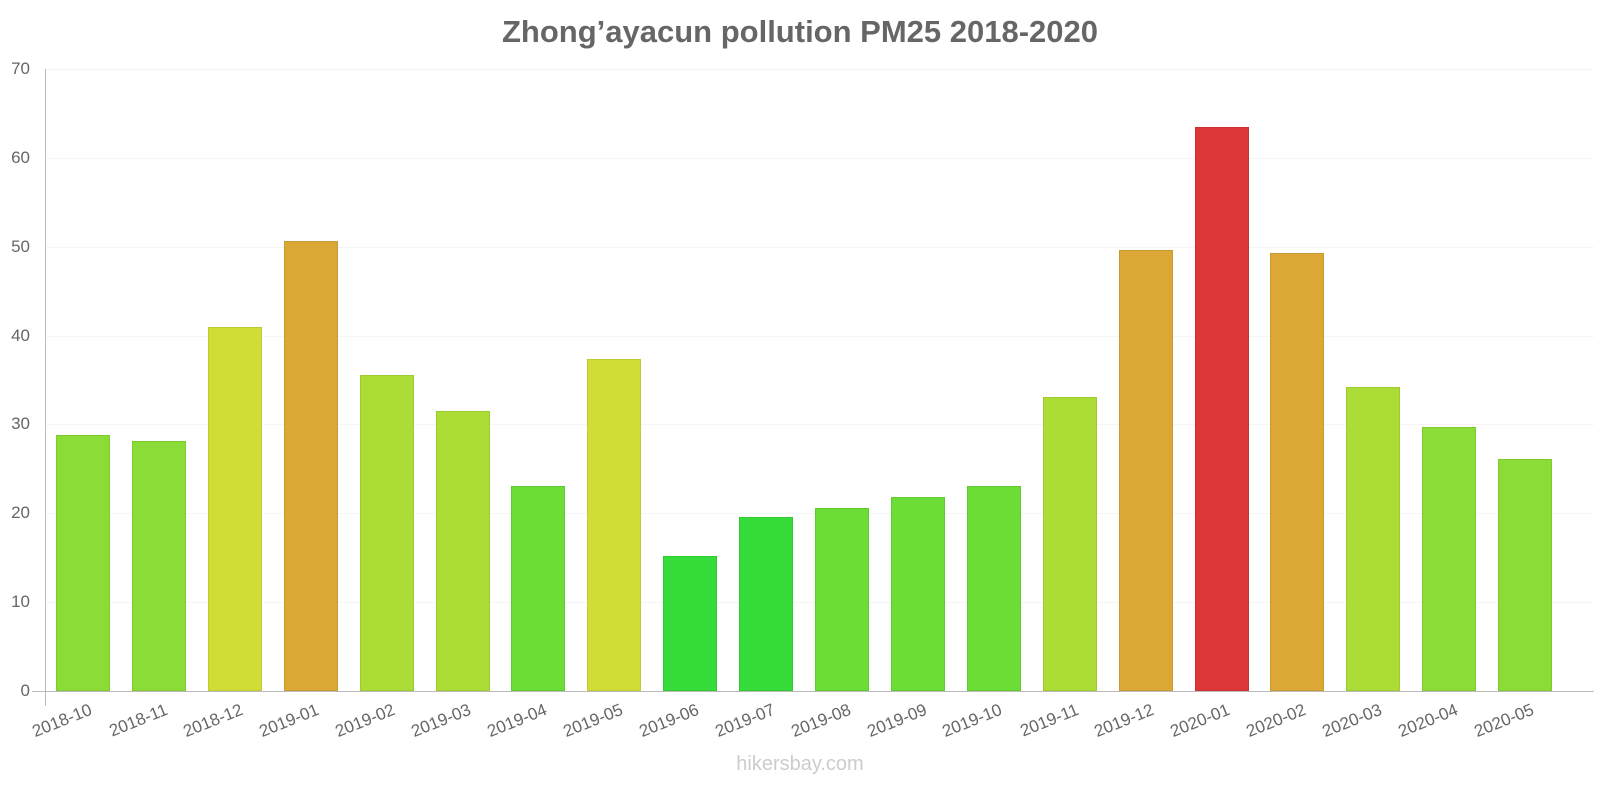 The image size is (1600, 800). Describe the element at coordinates (1276, 720) in the screenshot. I see `x-tick-label: 2020-02` at that location.